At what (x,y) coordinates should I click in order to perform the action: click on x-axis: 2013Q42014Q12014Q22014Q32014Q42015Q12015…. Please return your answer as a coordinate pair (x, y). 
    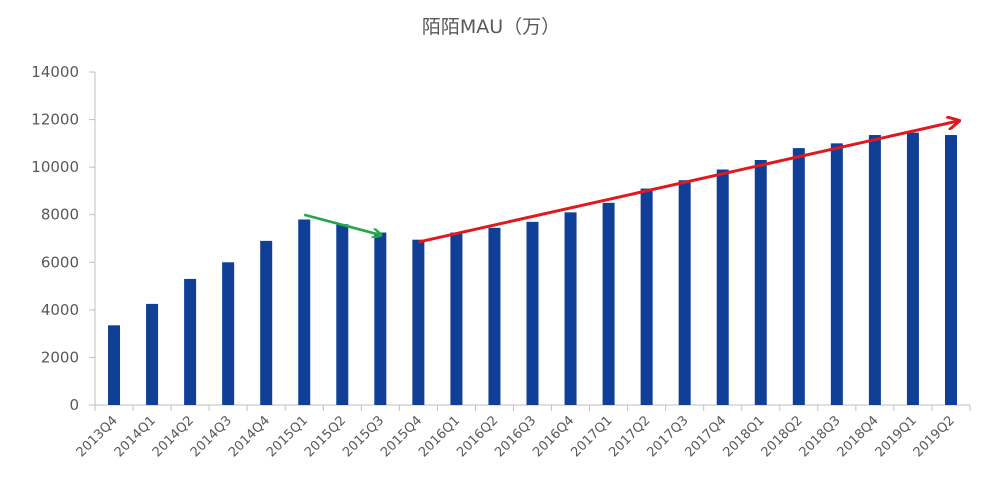
    Looking at the image, I should click on (522, 432).